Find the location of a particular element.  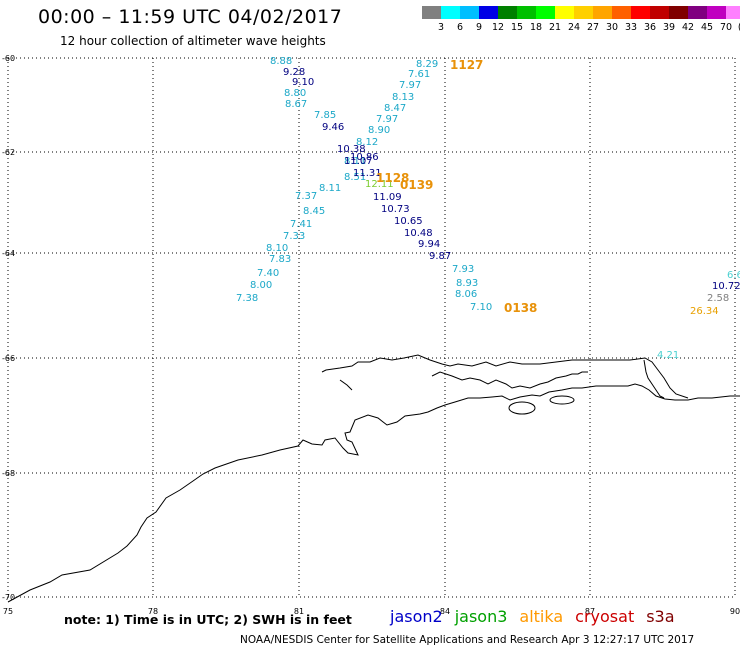

wave-height-value: 7.40 is located at coordinates (268, 273).